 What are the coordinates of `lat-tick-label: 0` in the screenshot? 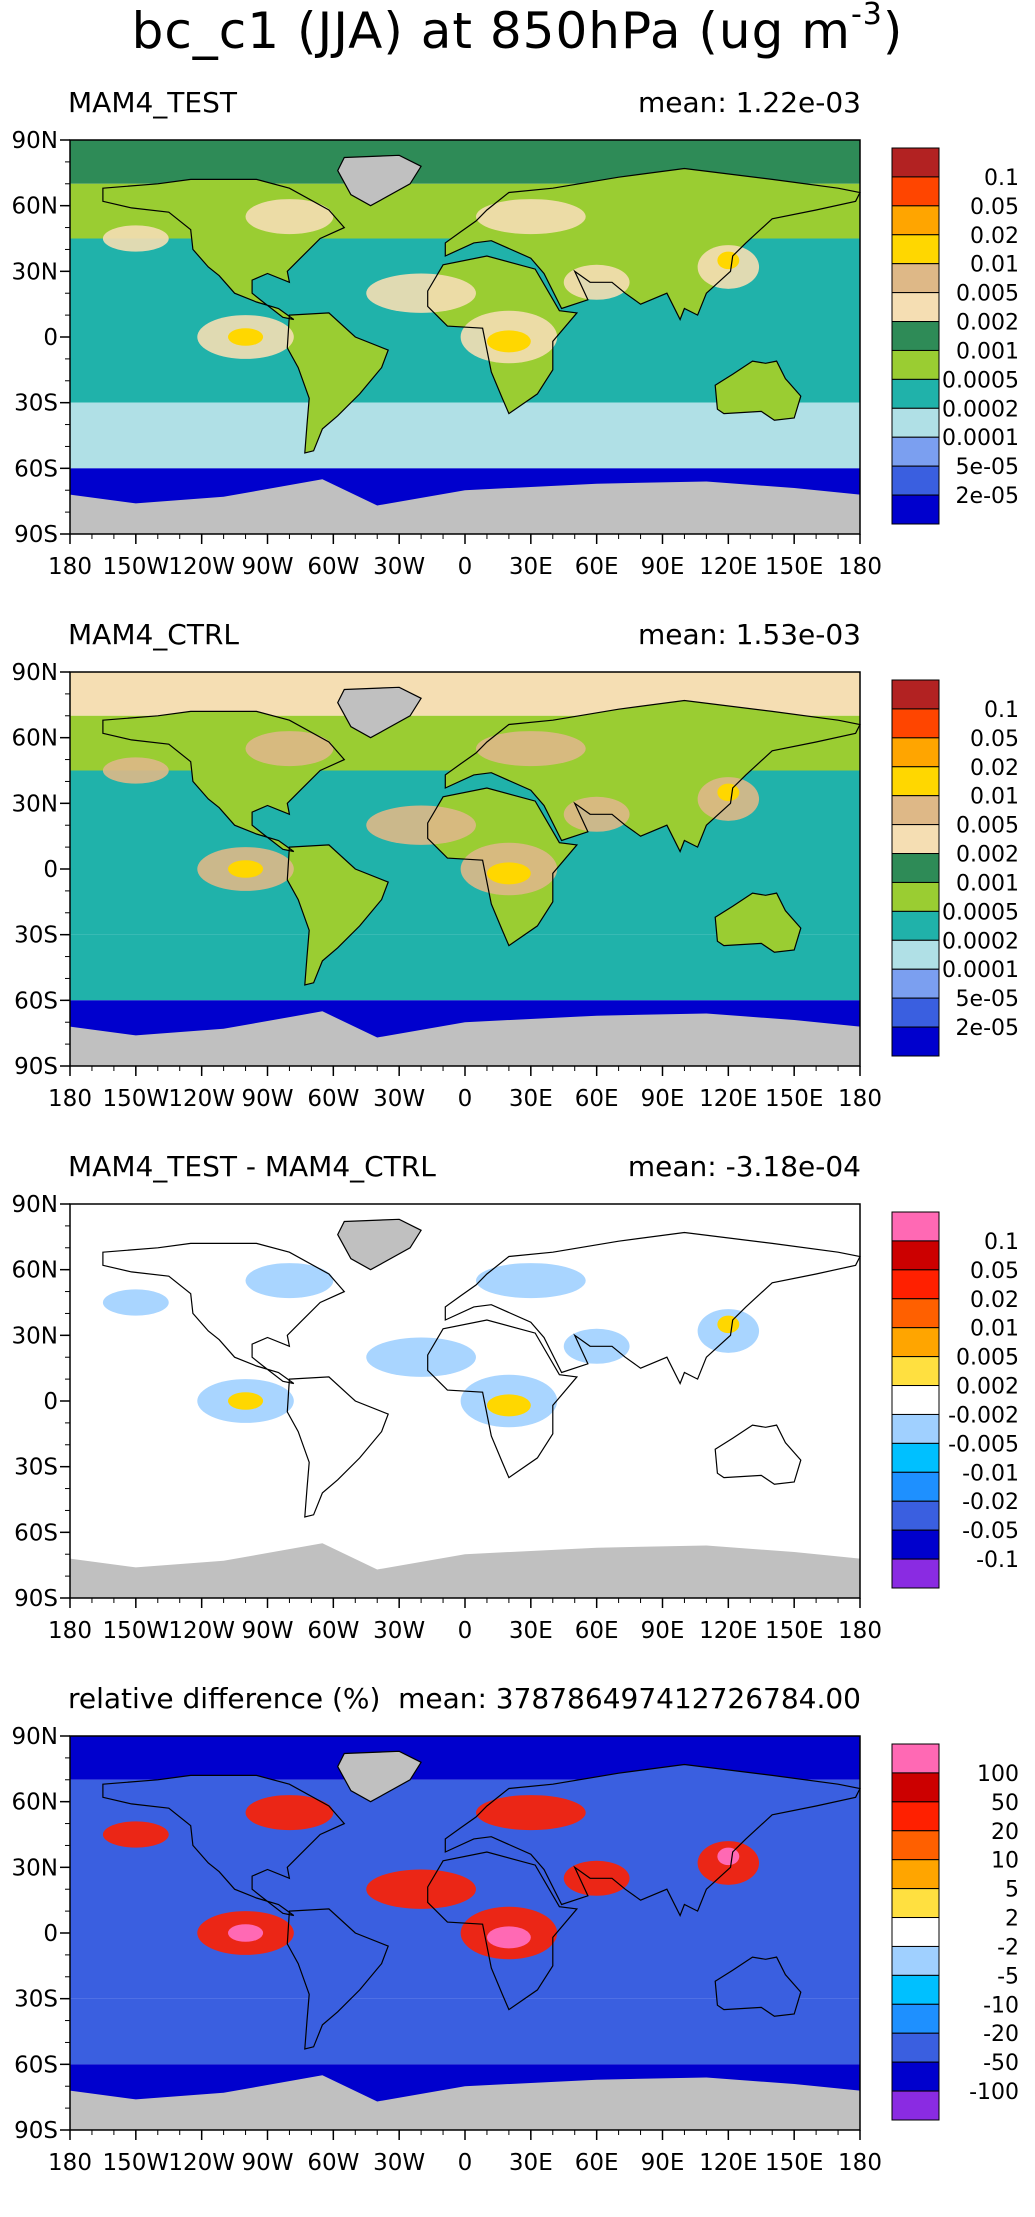 It's located at (50, 338).